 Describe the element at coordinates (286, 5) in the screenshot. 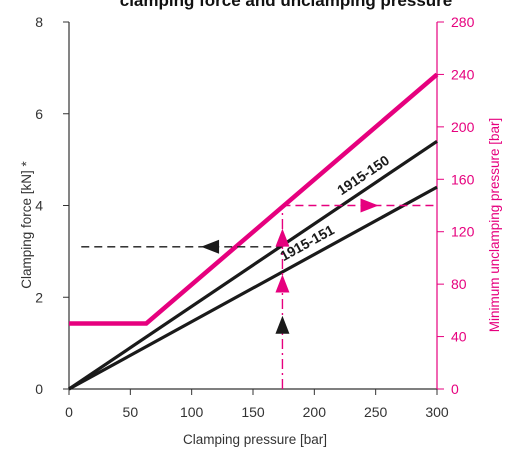

I see `chart-title: clamping force and unclamping pressure` at that location.